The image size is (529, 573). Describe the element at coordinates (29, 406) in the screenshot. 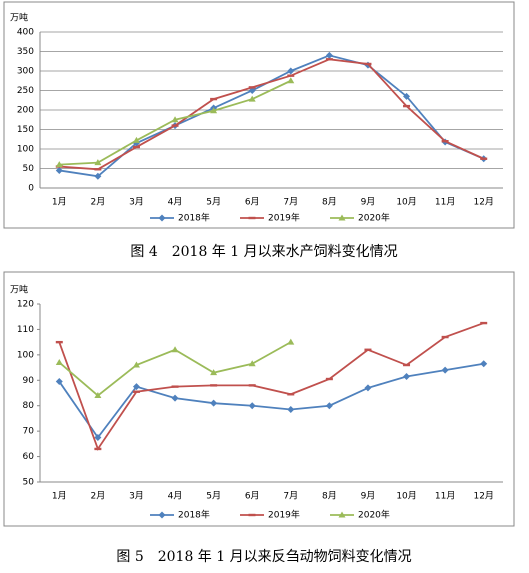

I see `y-tick-label: 80` at that location.